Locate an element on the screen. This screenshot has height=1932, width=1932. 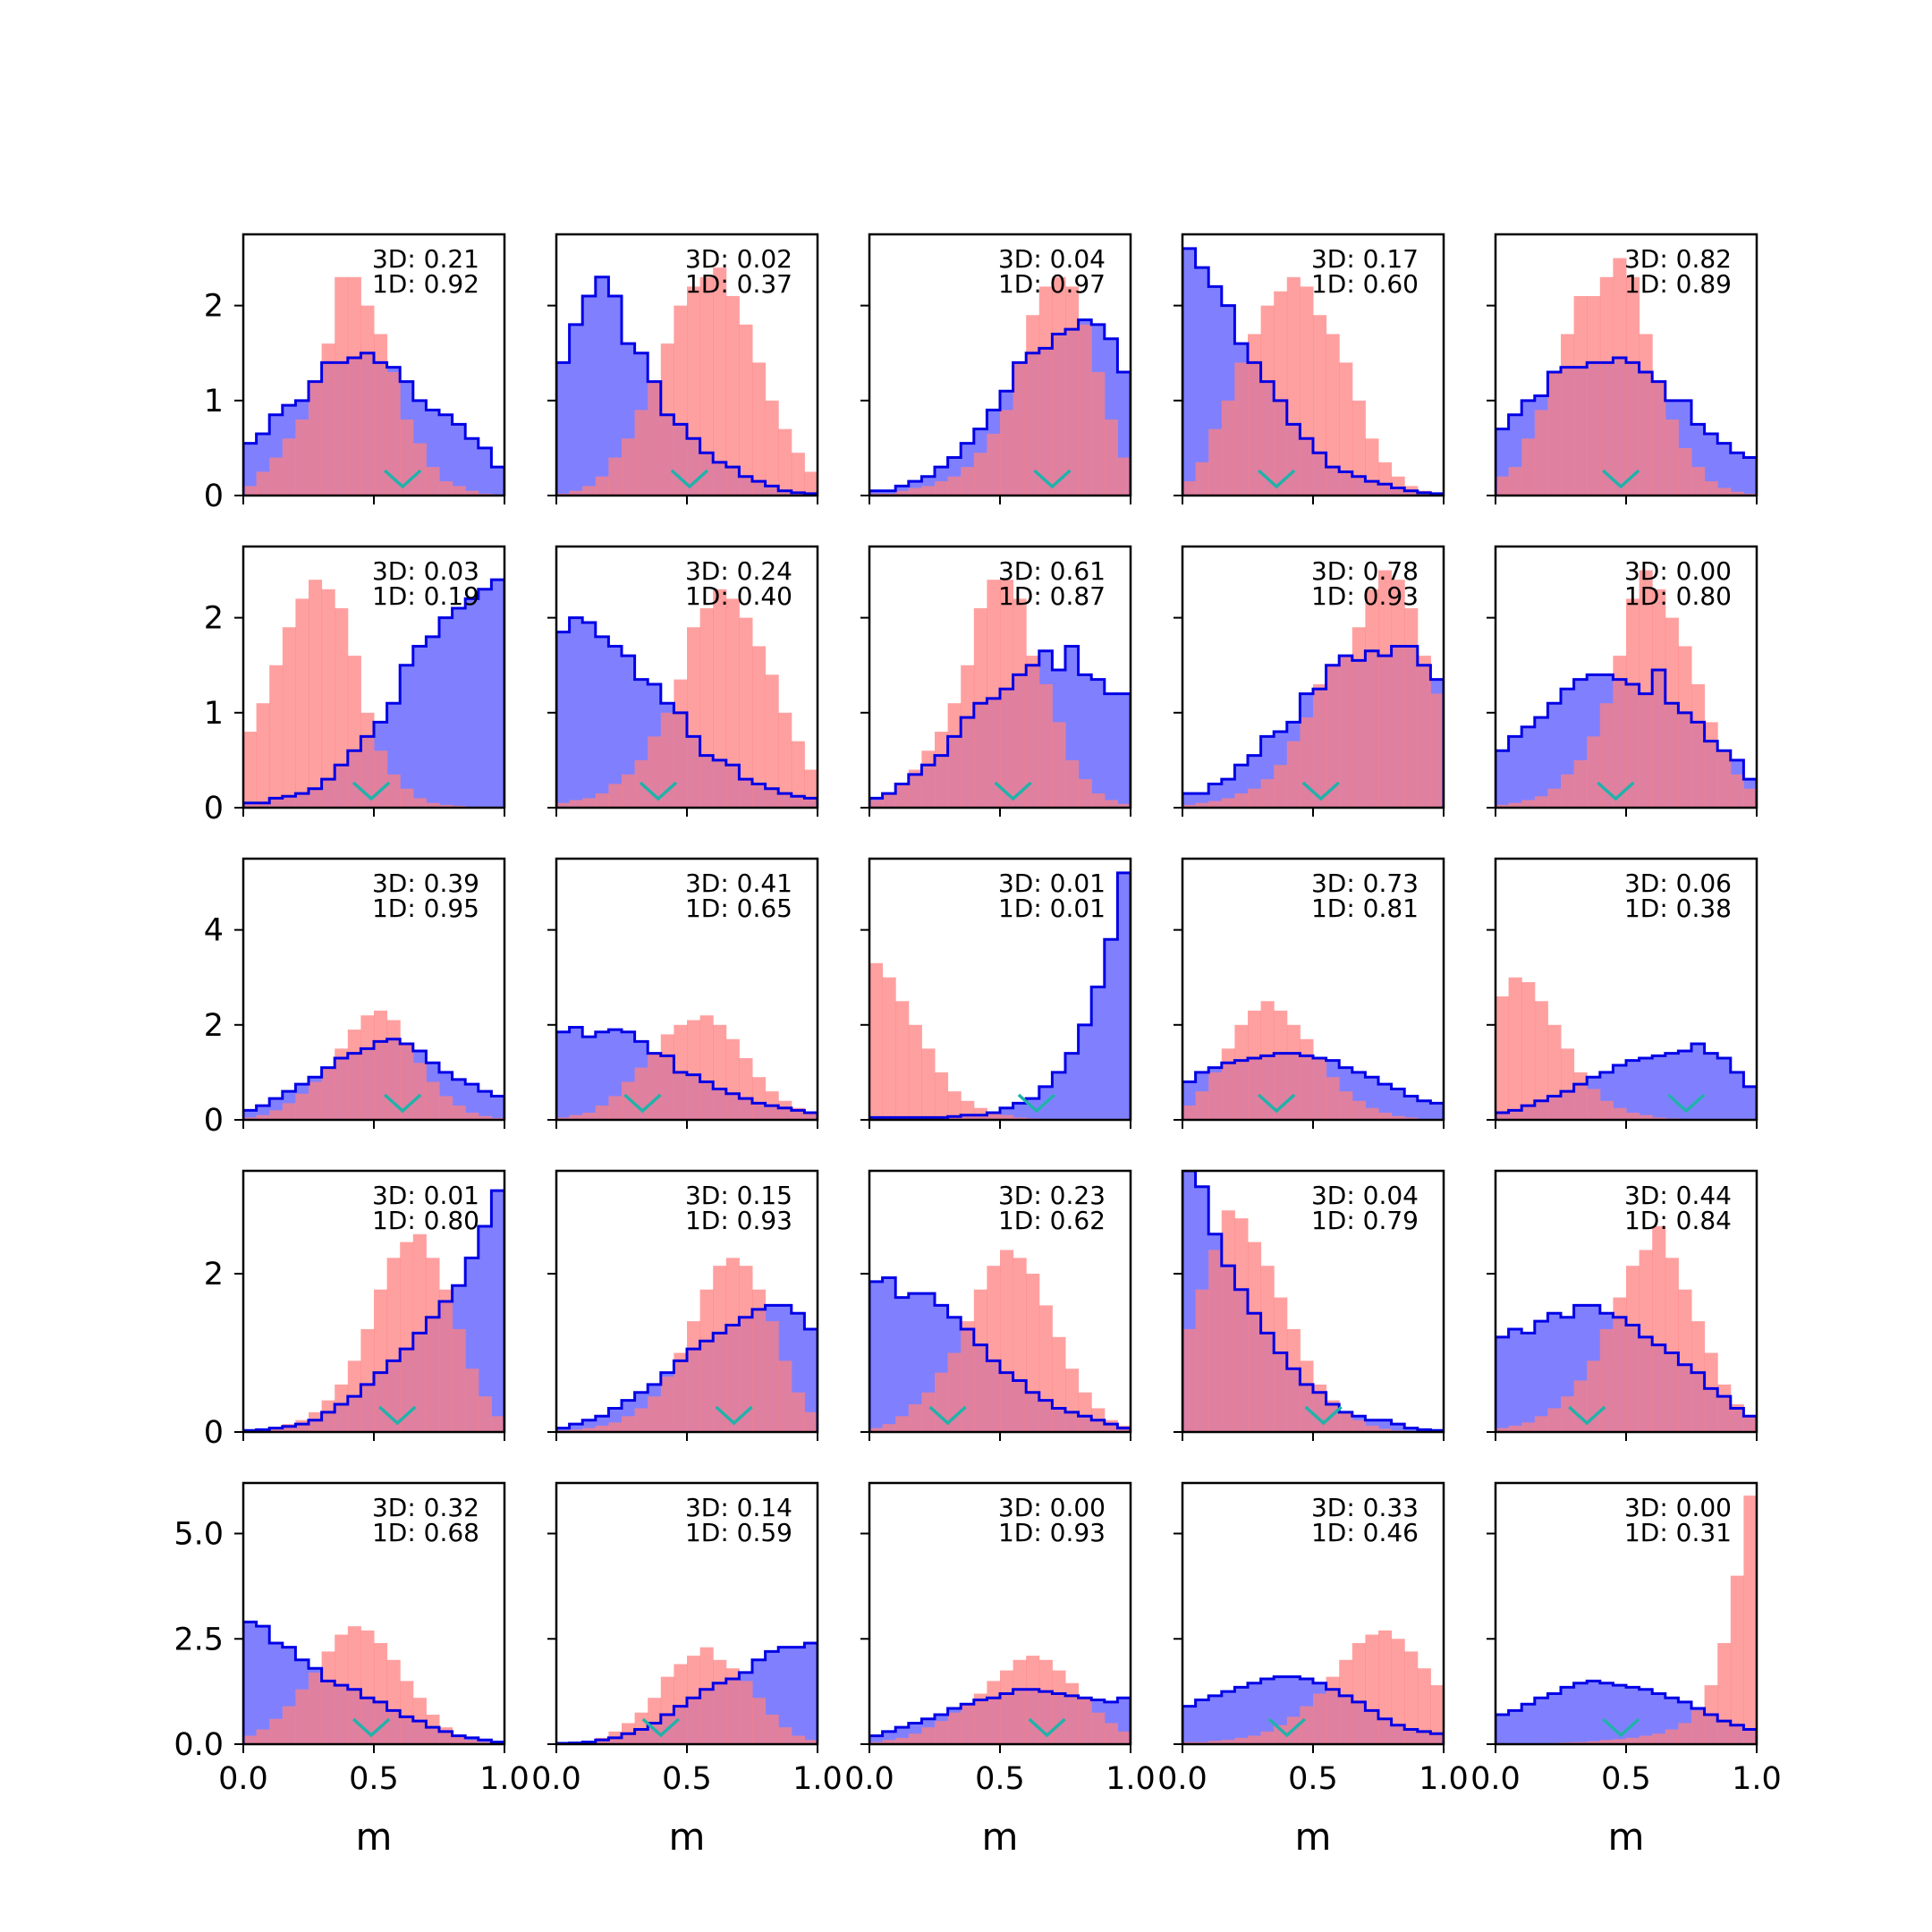
panel-annotation: 3D: 0.21 is located at coordinates (425, 259).